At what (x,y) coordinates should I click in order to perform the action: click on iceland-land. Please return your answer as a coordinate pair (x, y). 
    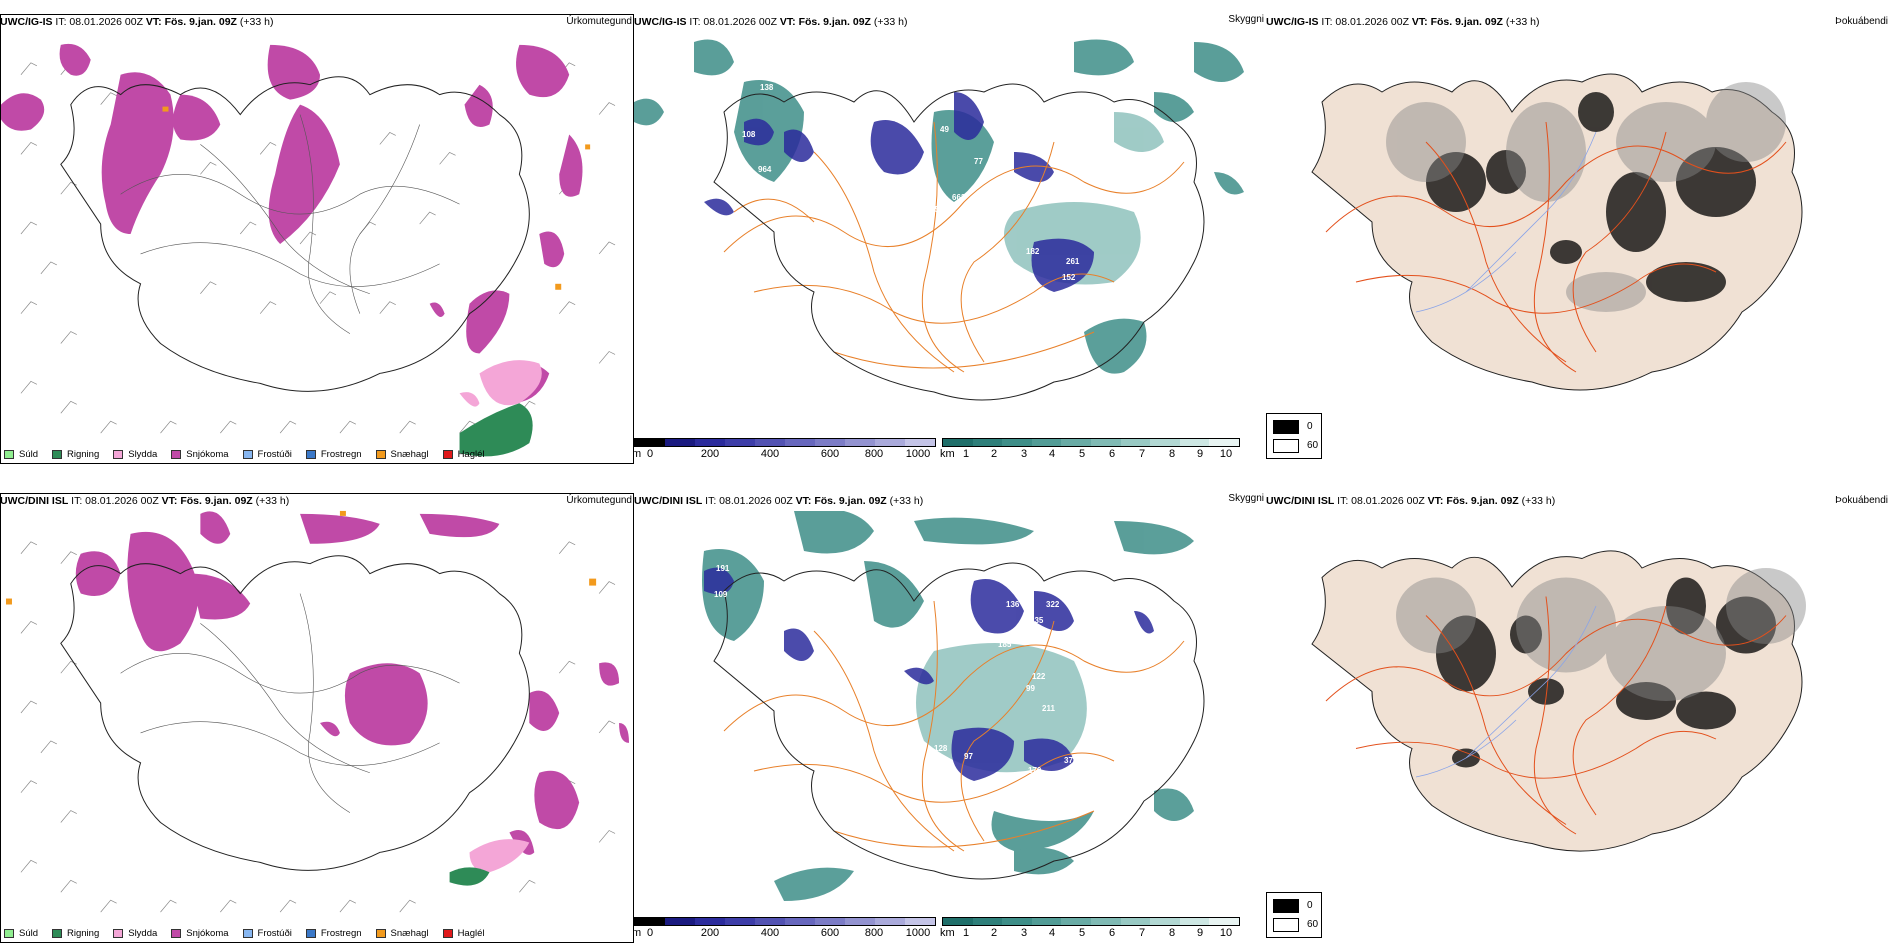
    Looking at the image, I should click on (1557, 232).